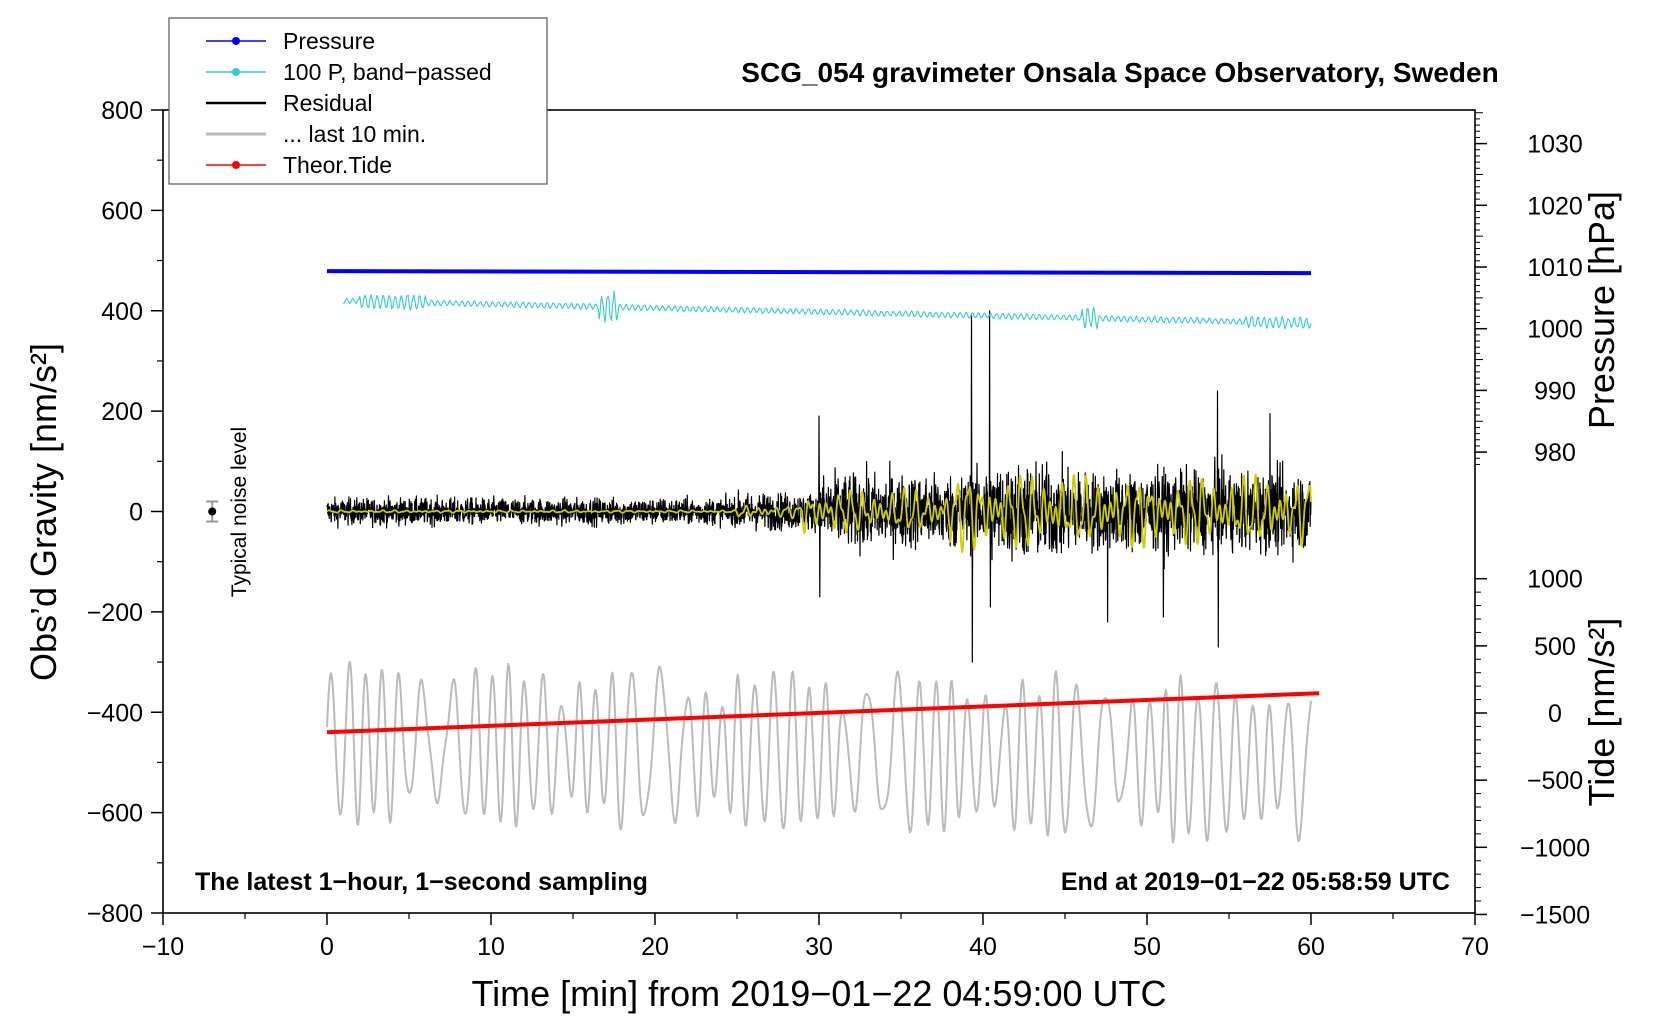 This screenshot has height=1020, width=1660. What do you see at coordinates (1555, 714) in the screenshot?
I see `tide-tick-label: 0` at bounding box center [1555, 714].